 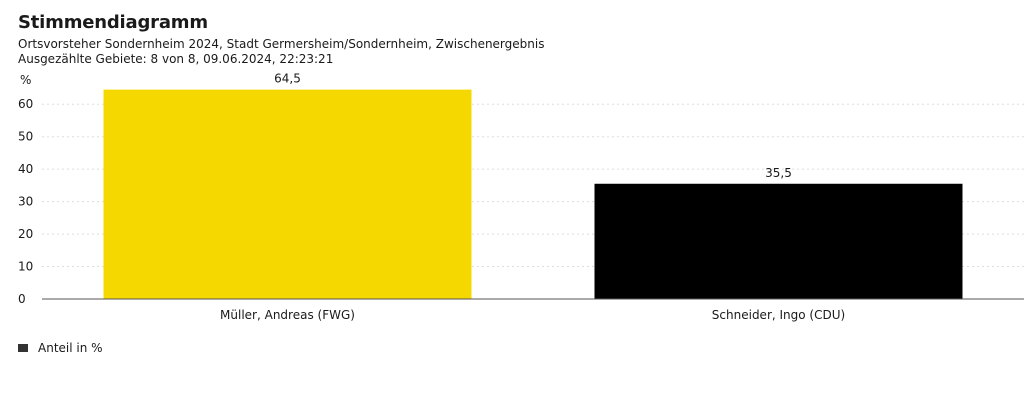 I want to click on y-axis-unit-label: %, so click(x=25, y=80).